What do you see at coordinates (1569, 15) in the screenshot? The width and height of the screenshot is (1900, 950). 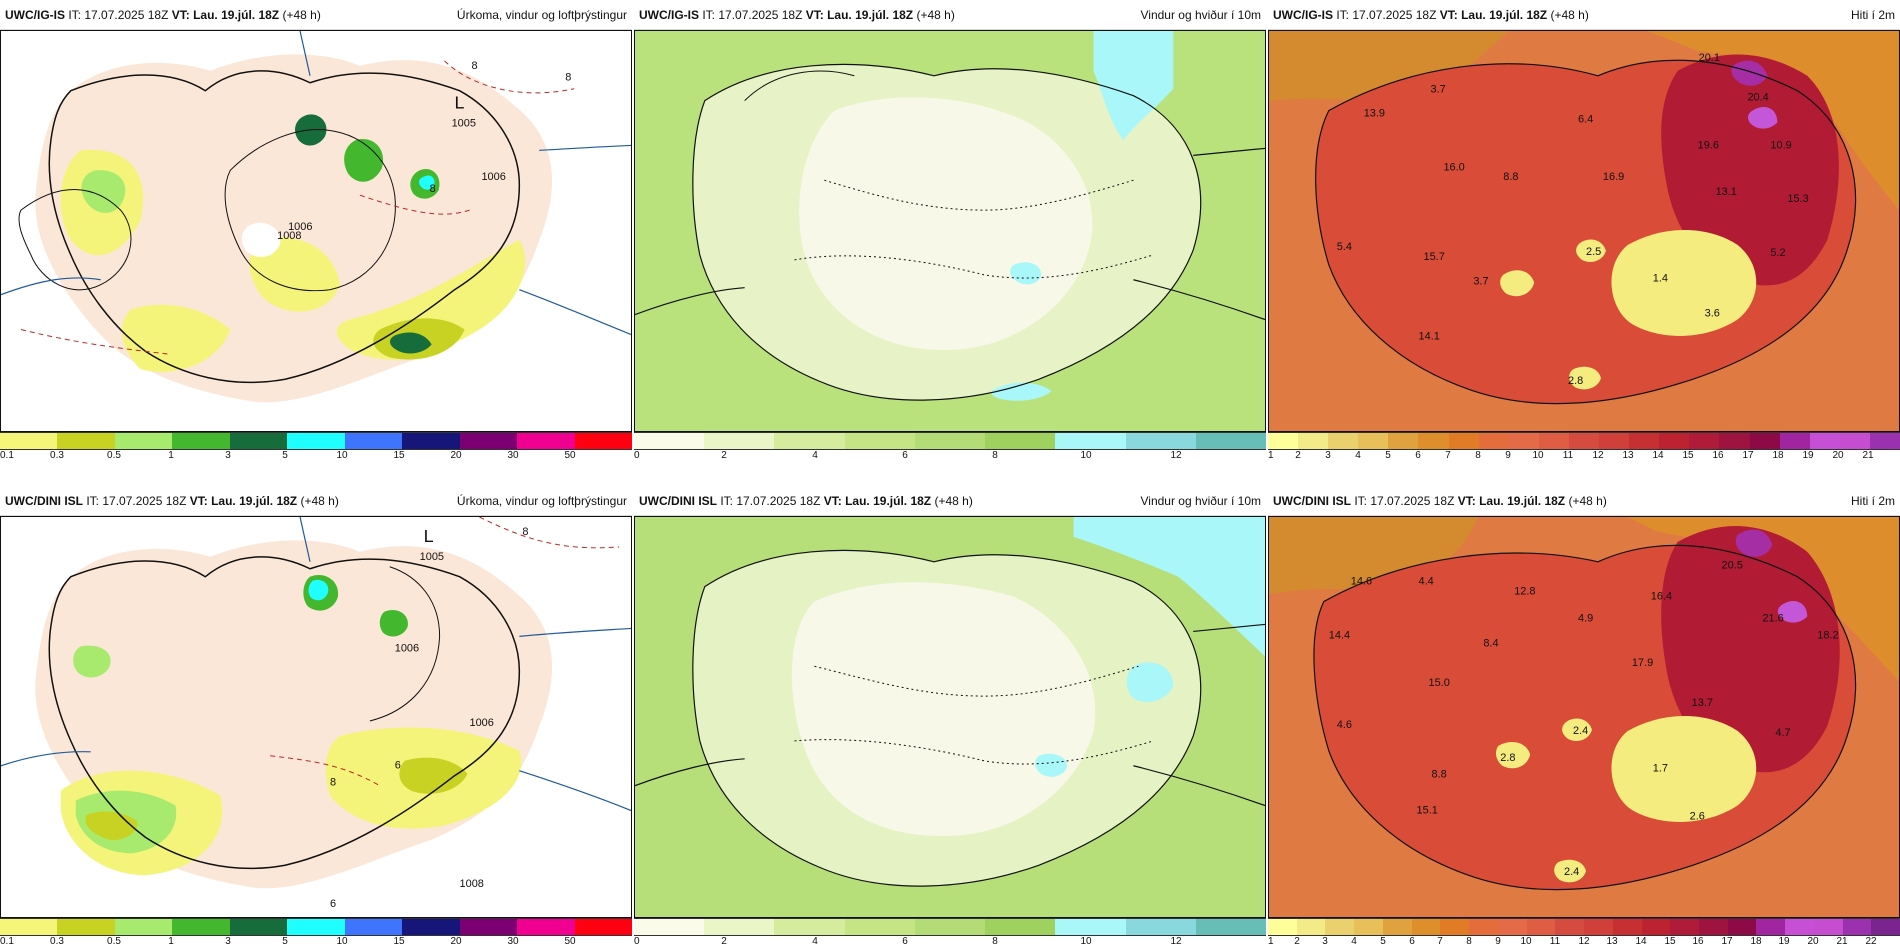 I see `top-temp-lead: (+48 h)` at bounding box center [1569, 15].